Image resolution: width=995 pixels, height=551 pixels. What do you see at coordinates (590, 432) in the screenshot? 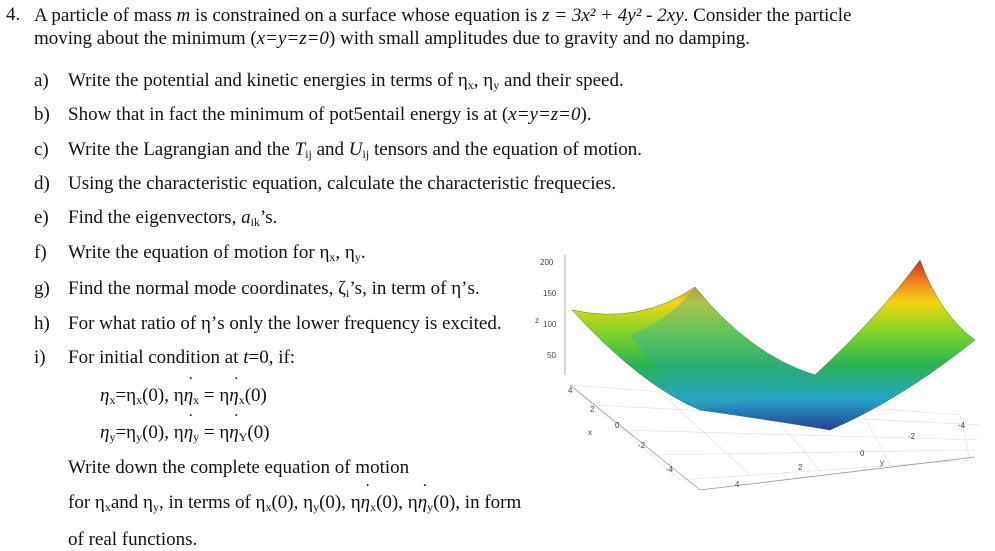
I see `x-axis-label: x` at bounding box center [590, 432].